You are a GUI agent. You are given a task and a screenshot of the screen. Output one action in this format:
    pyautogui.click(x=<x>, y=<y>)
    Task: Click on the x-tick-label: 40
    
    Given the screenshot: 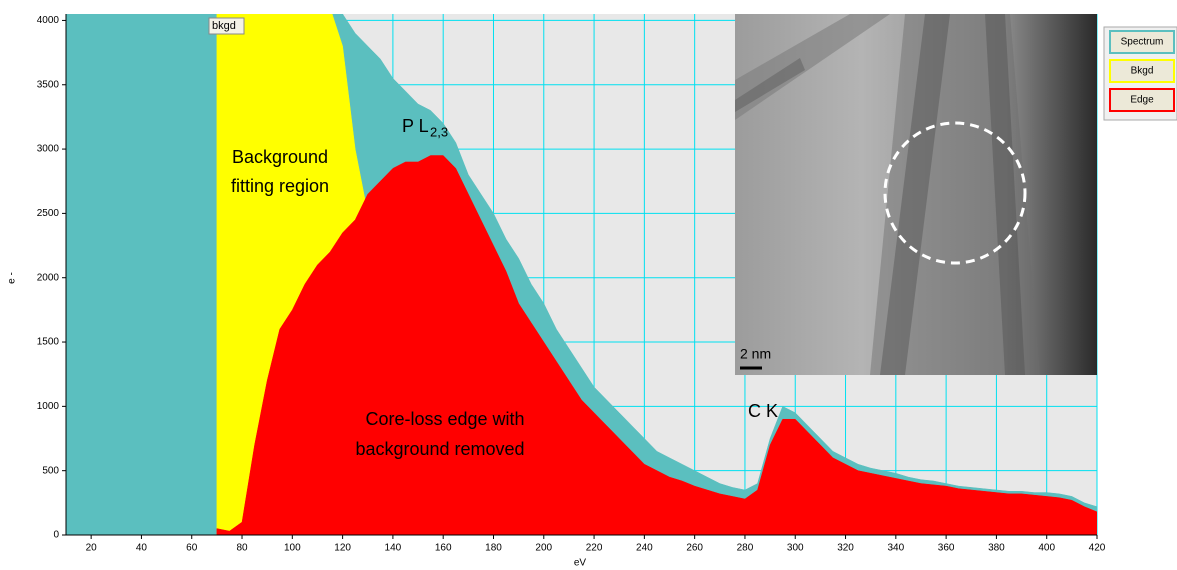 What is the action you would take?
    pyautogui.click(x=142, y=548)
    